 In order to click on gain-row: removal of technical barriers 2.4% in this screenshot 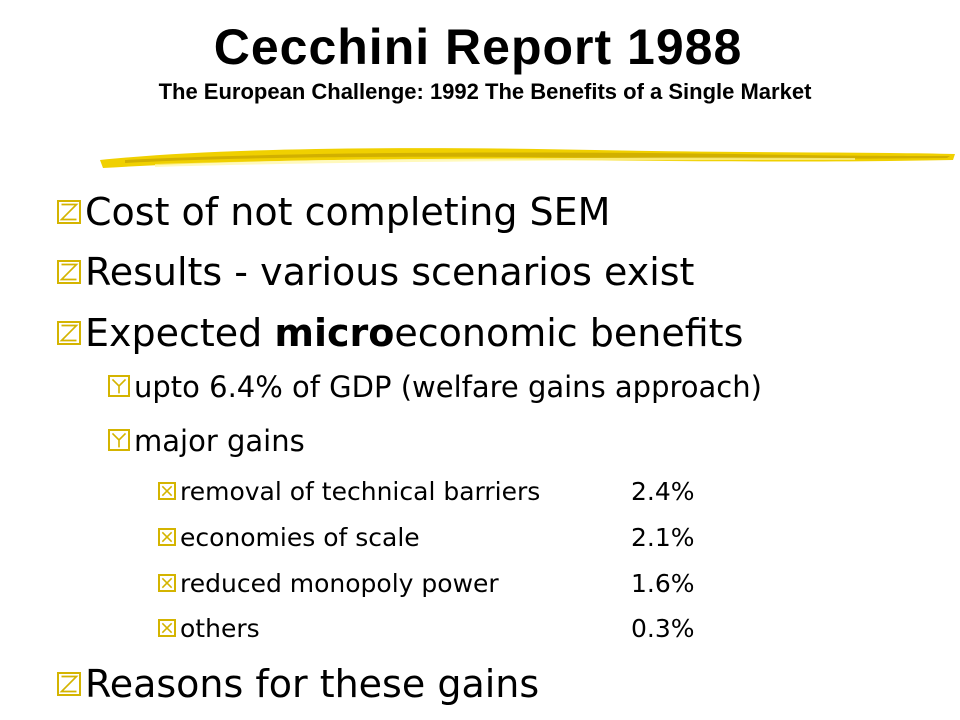, I will do `click(438, 491)`.